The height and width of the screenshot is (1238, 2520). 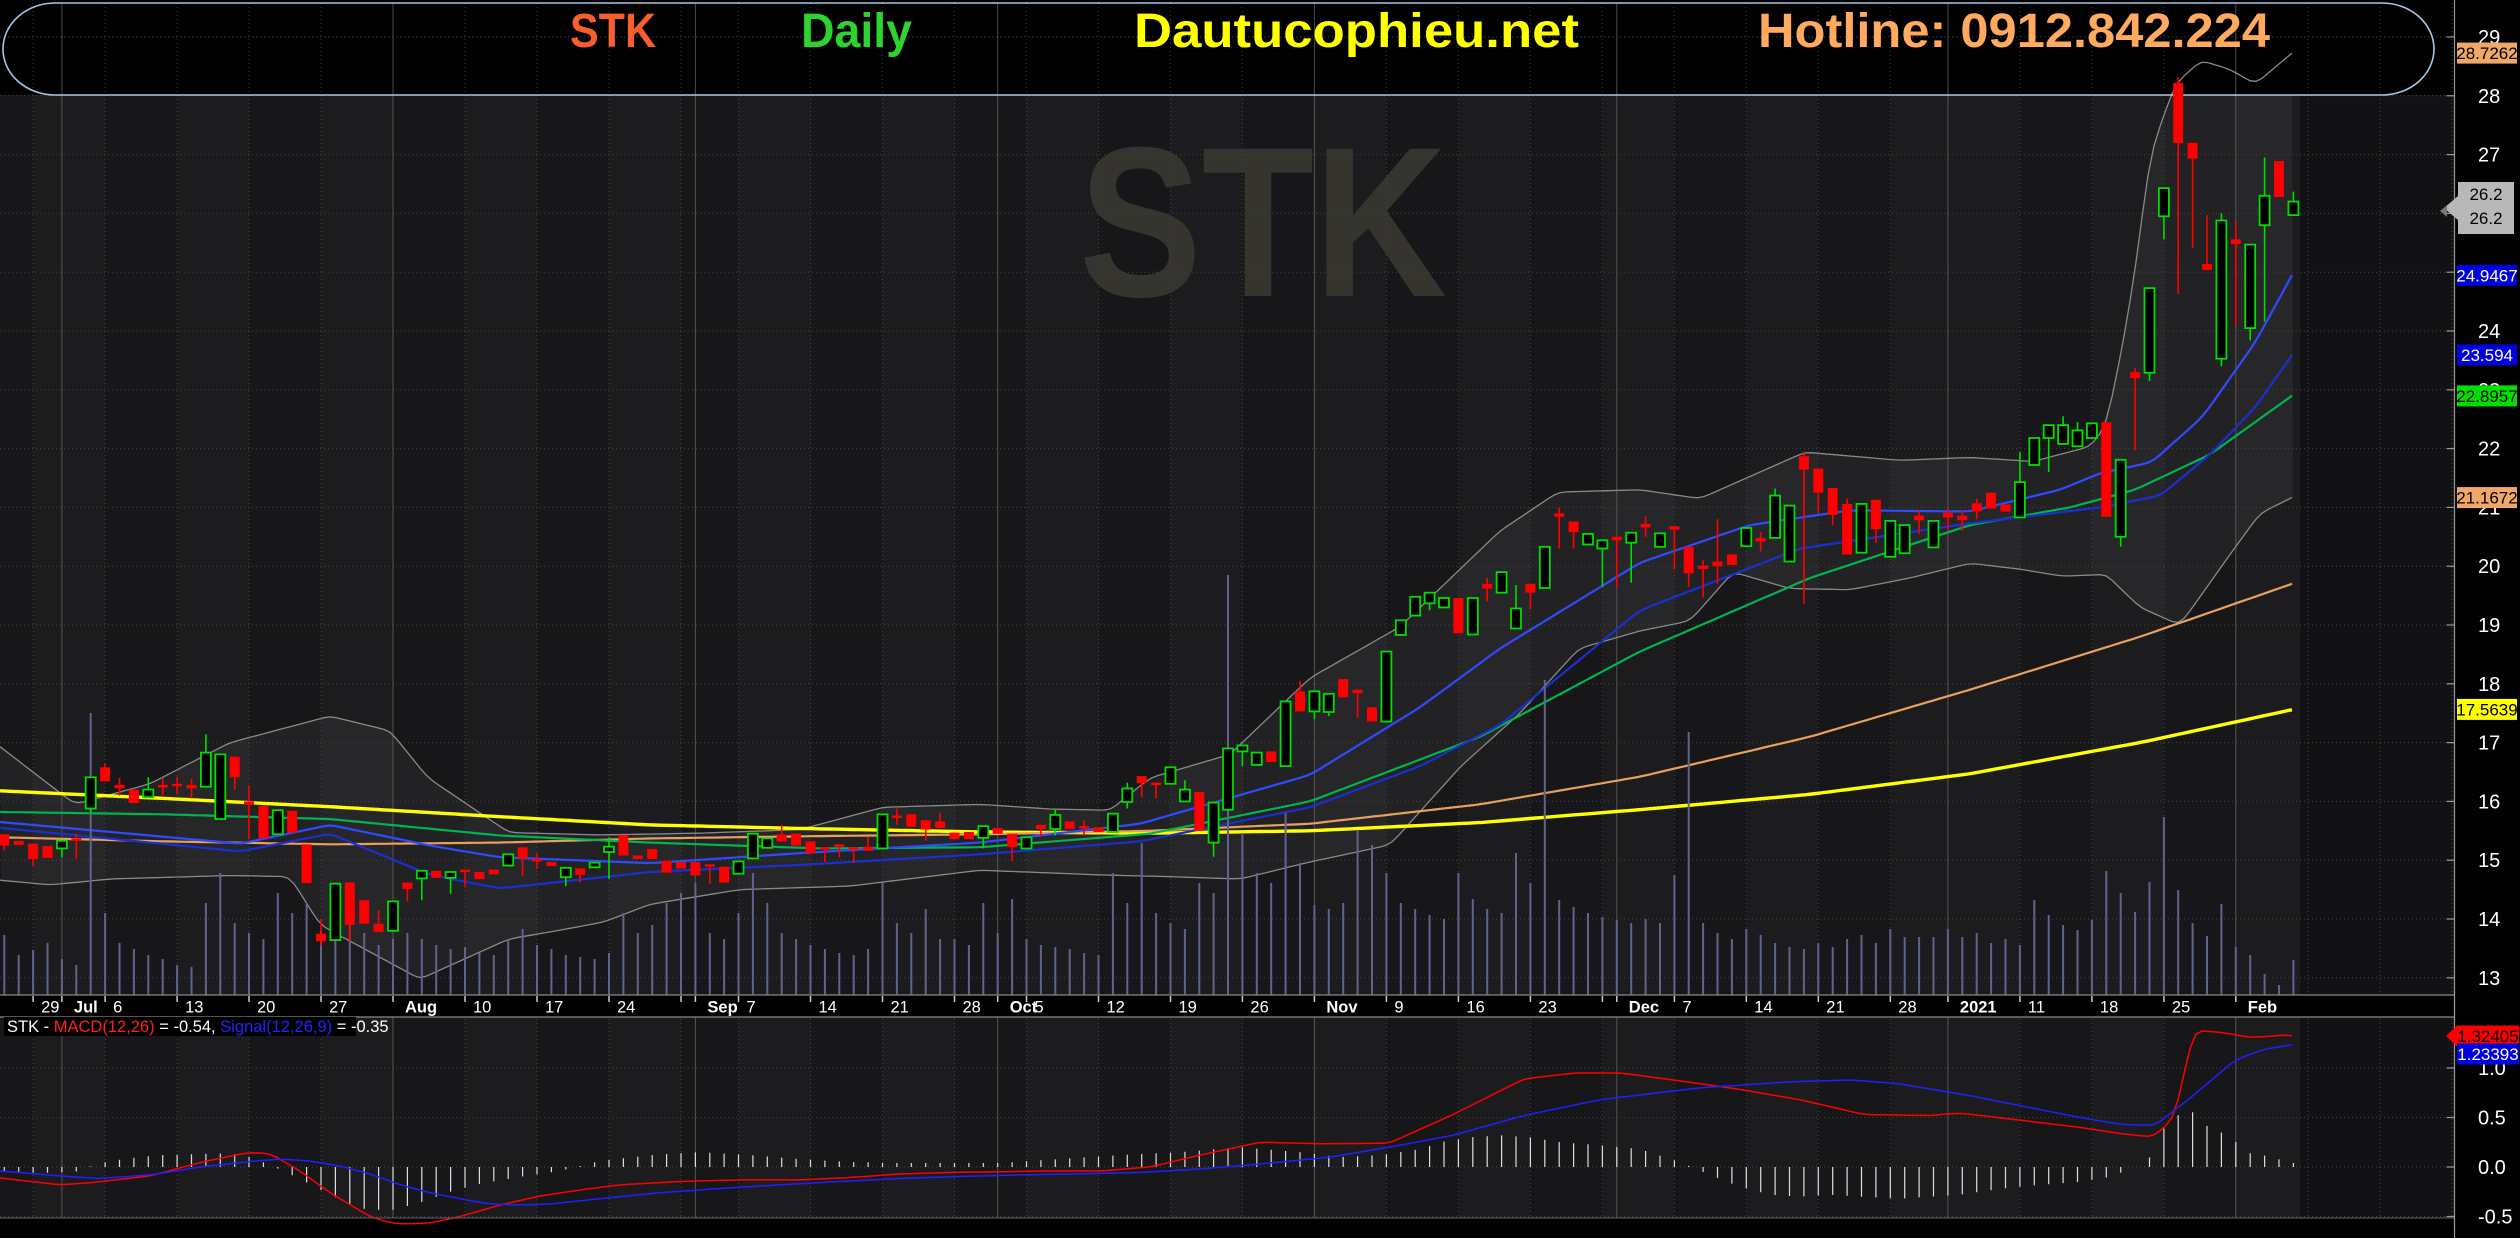 I want to click on svg-text: 22, so click(x=2489, y=450).